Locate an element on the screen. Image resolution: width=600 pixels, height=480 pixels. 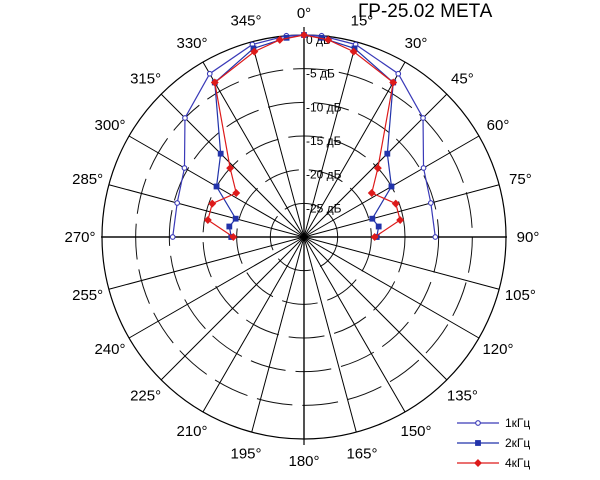
angle-tick-label: 315° is located at coordinates (145, 79).